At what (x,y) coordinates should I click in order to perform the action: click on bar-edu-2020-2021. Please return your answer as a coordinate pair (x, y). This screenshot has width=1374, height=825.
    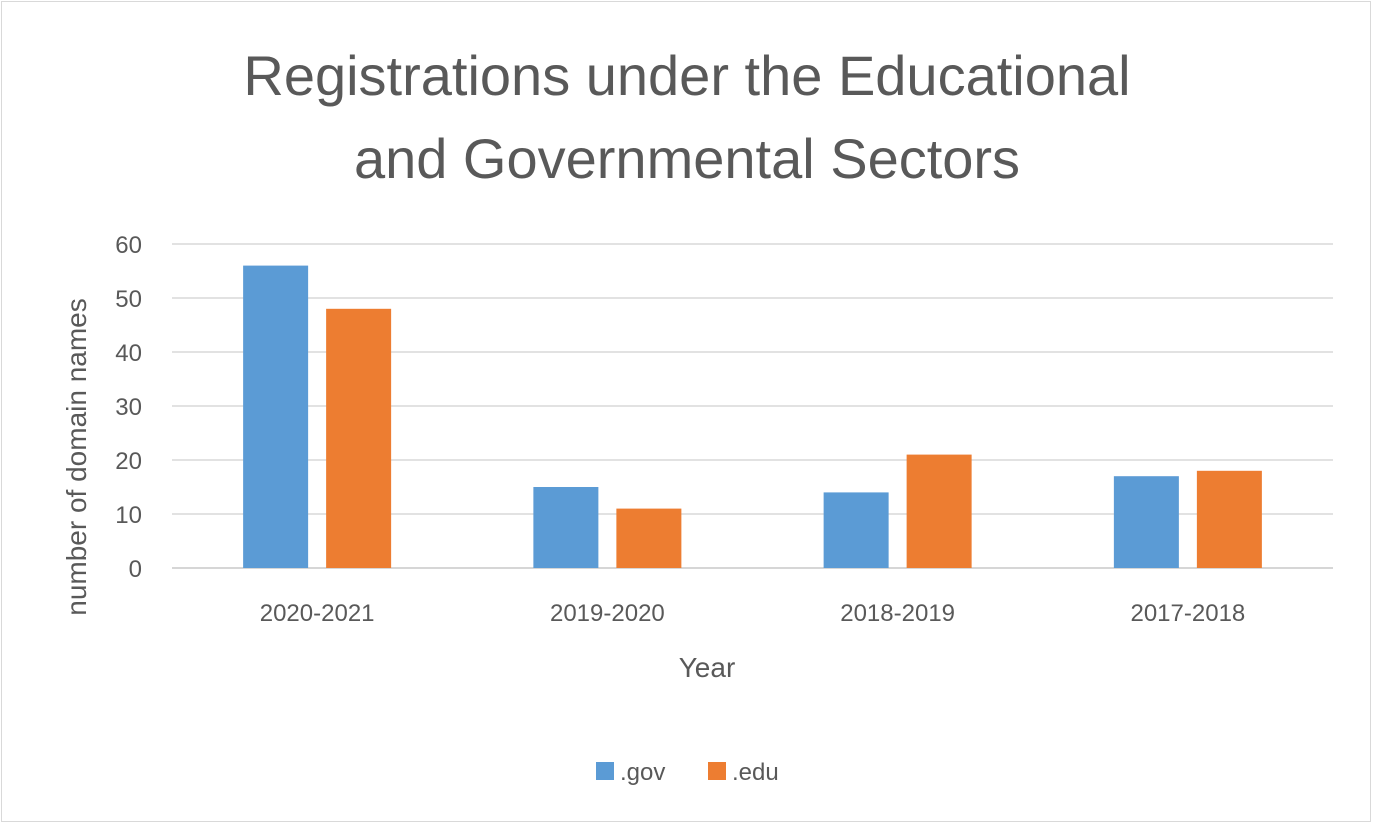
    Looking at the image, I should click on (359, 438).